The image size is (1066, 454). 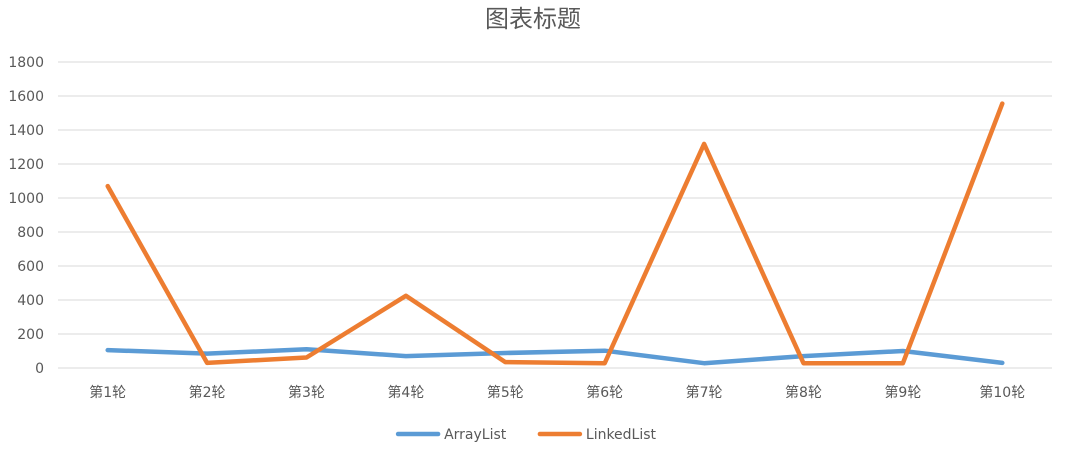 What do you see at coordinates (26, 131) in the screenshot?
I see `y-tick-label: 1400` at bounding box center [26, 131].